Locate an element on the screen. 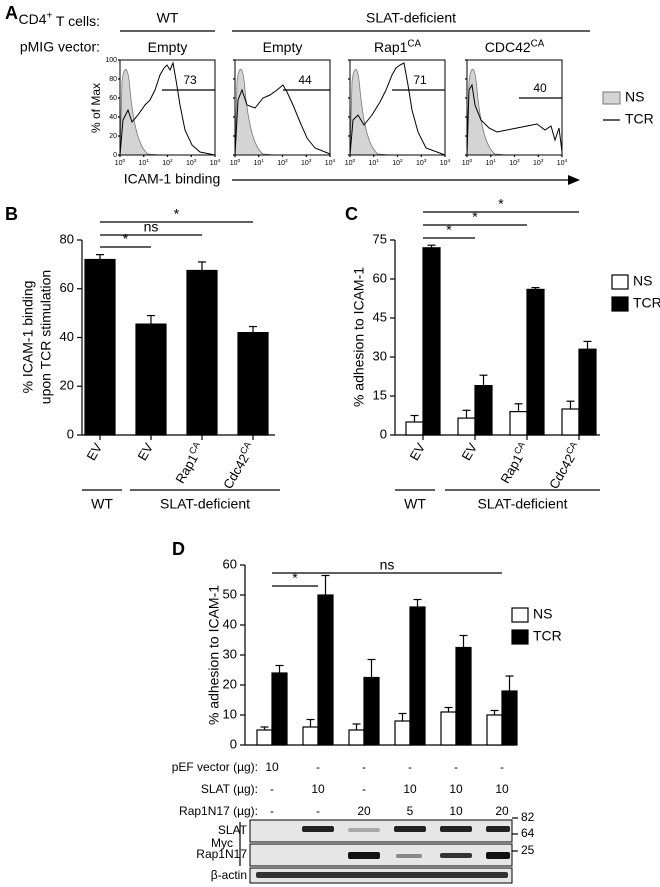 This screenshot has width=660, height=887. group-label: SLAT-deficient is located at coordinates (205, 504).